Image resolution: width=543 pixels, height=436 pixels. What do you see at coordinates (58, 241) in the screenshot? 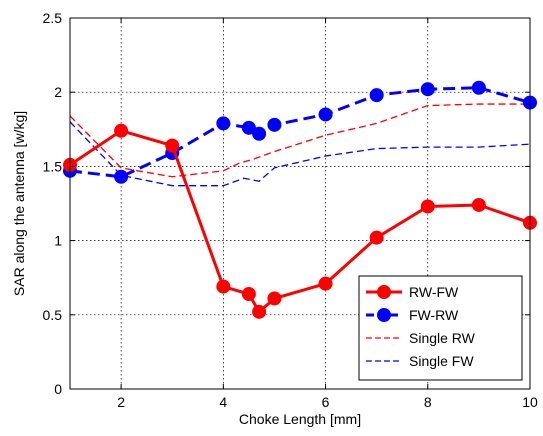
I see `y-tick-label: 1` at bounding box center [58, 241].